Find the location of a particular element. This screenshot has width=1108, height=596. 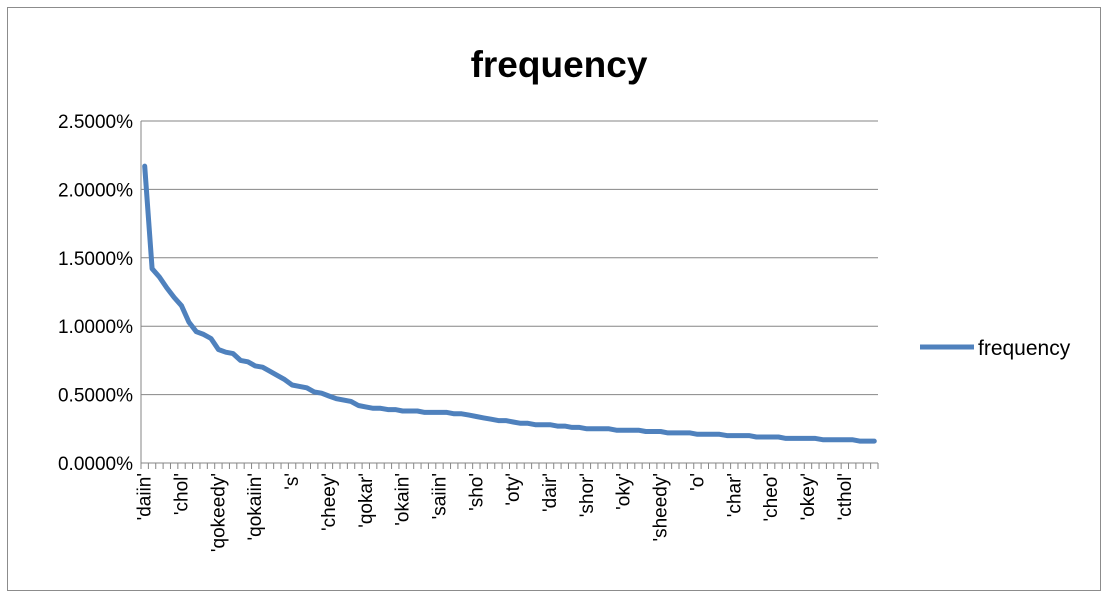

x-tick-label: 'daiin' is located at coordinates (145, 496).